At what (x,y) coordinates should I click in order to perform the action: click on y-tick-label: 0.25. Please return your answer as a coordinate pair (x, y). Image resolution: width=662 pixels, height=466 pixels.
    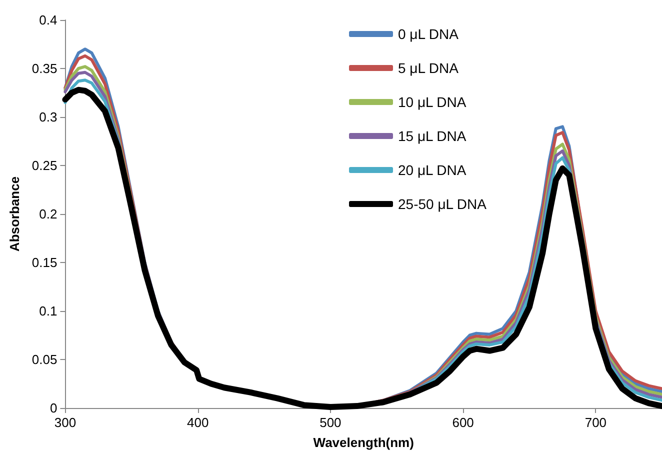
    Looking at the image, I should click on (45, 165).